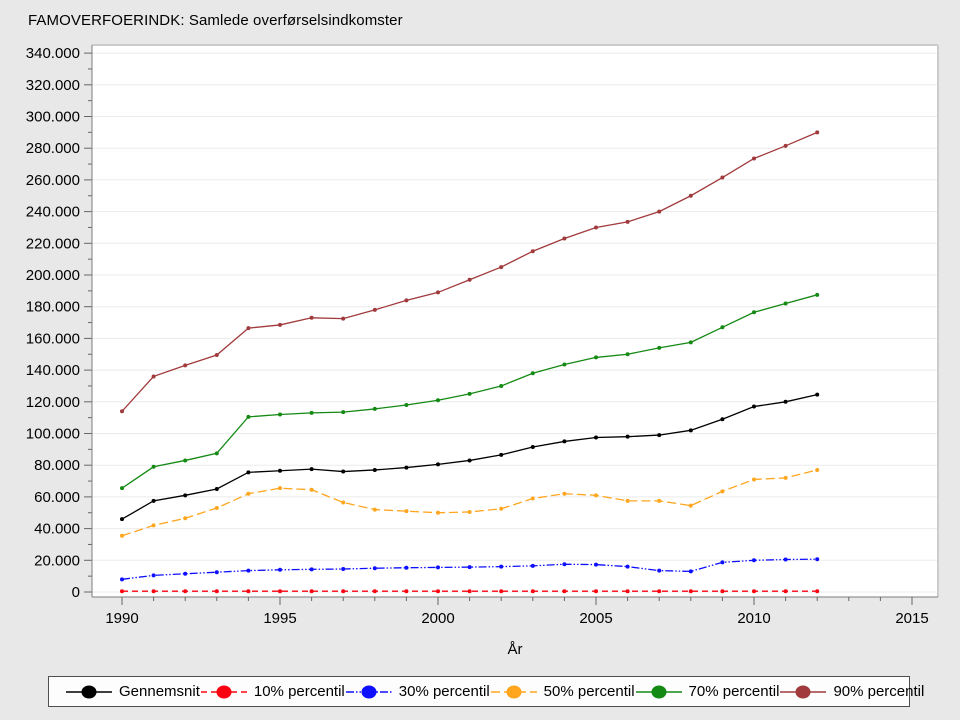  Describe the element at coordinates (53, 434) in the screenshot. I see `svg-text: 100.000` at that location.